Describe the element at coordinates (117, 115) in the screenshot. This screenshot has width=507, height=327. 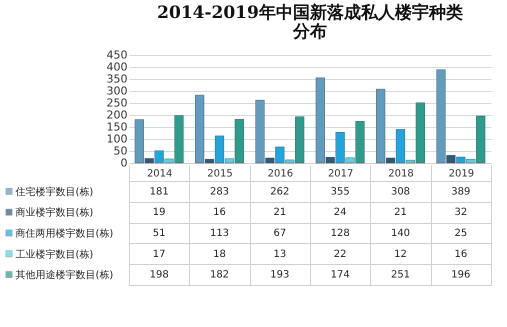
I see `y-tick-label: 200` at that location.